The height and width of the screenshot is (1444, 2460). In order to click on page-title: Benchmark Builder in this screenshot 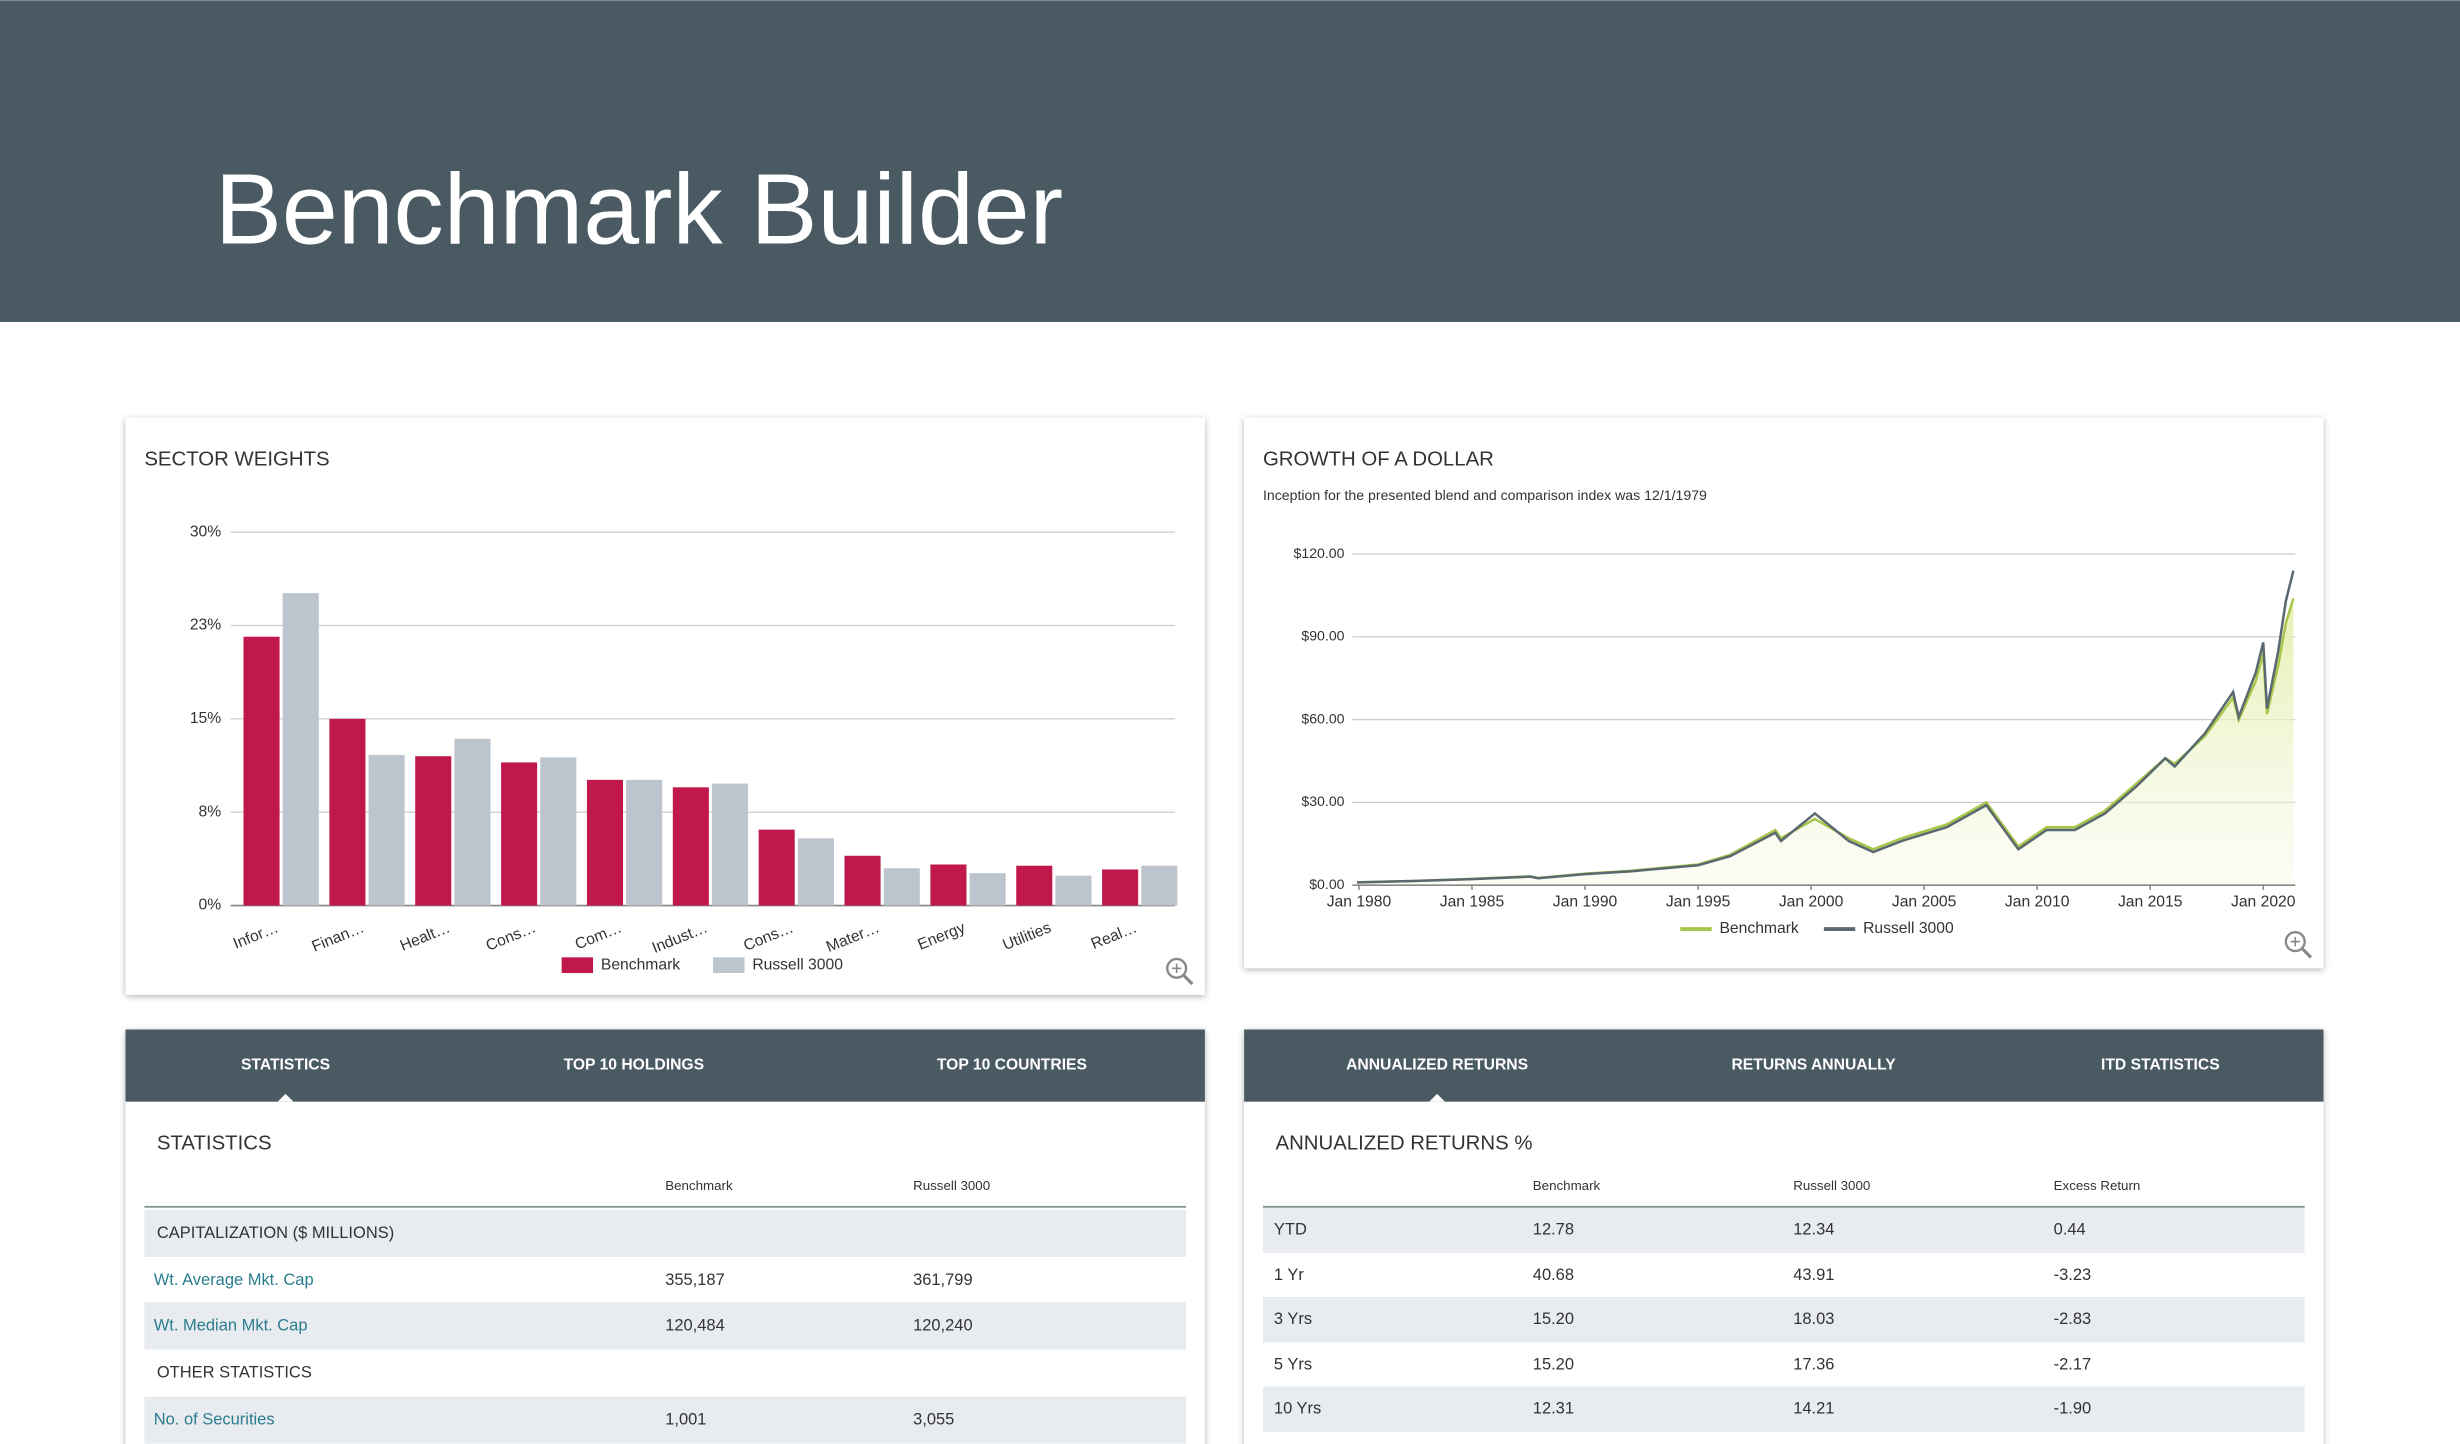, I will do `click(639, 209)`.